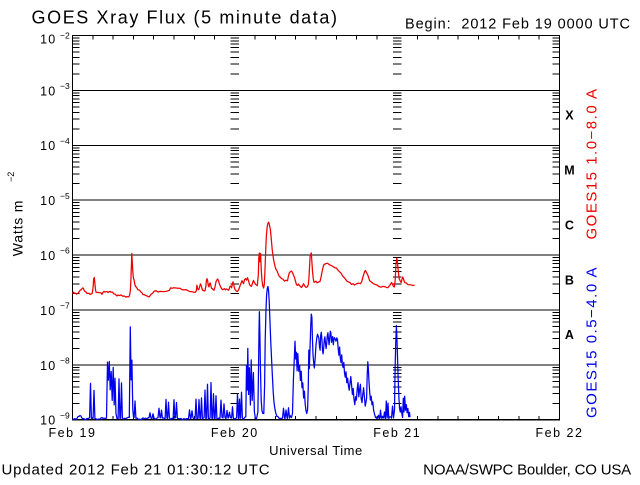 The width and height of the screenshot is (640, 485). I want to click on svg-text: GOES15 0.5−4.0 A, so click(592, 342).